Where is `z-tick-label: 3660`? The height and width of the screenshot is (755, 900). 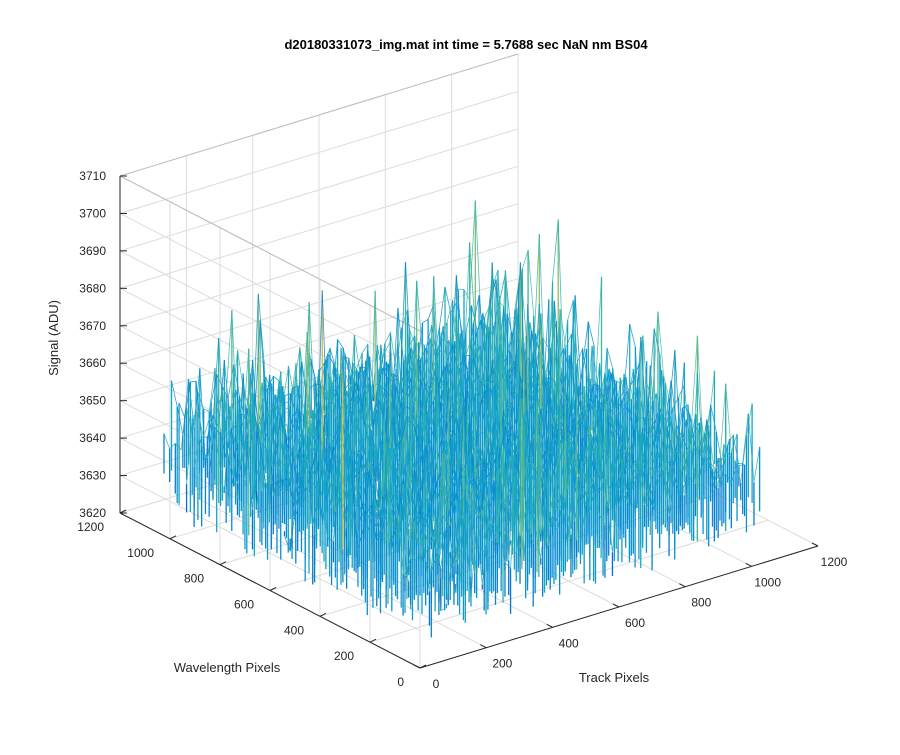
z-tick-label: 3660 is located at coordinates (92, 363).